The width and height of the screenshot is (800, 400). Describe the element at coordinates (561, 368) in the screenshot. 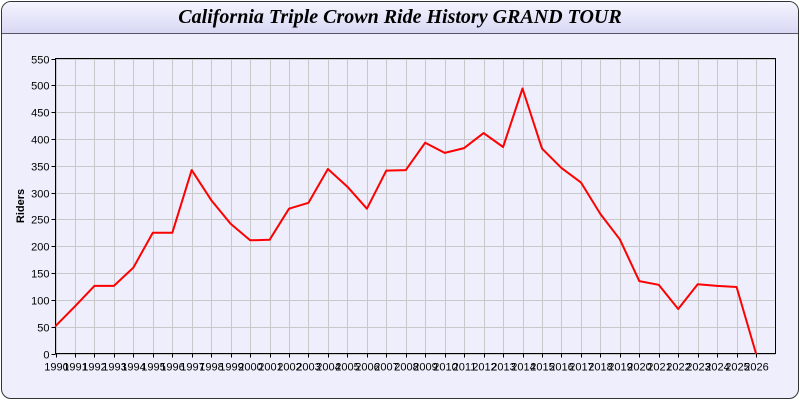

I see `x-tick-label: 2016` at that location.